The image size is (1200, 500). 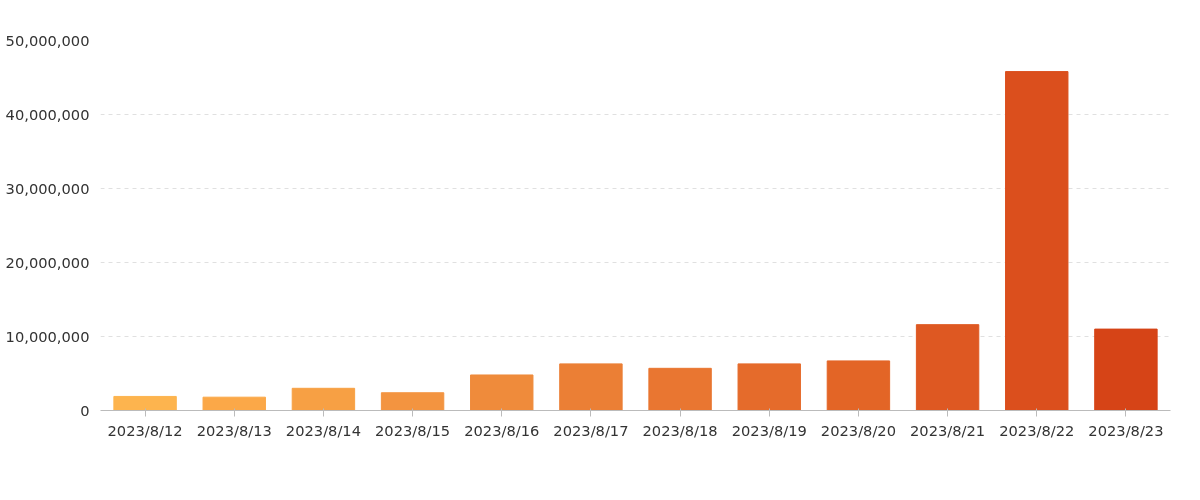 I want to click on x-tick-label: 2023/8/19, so click(x=769, y=430).